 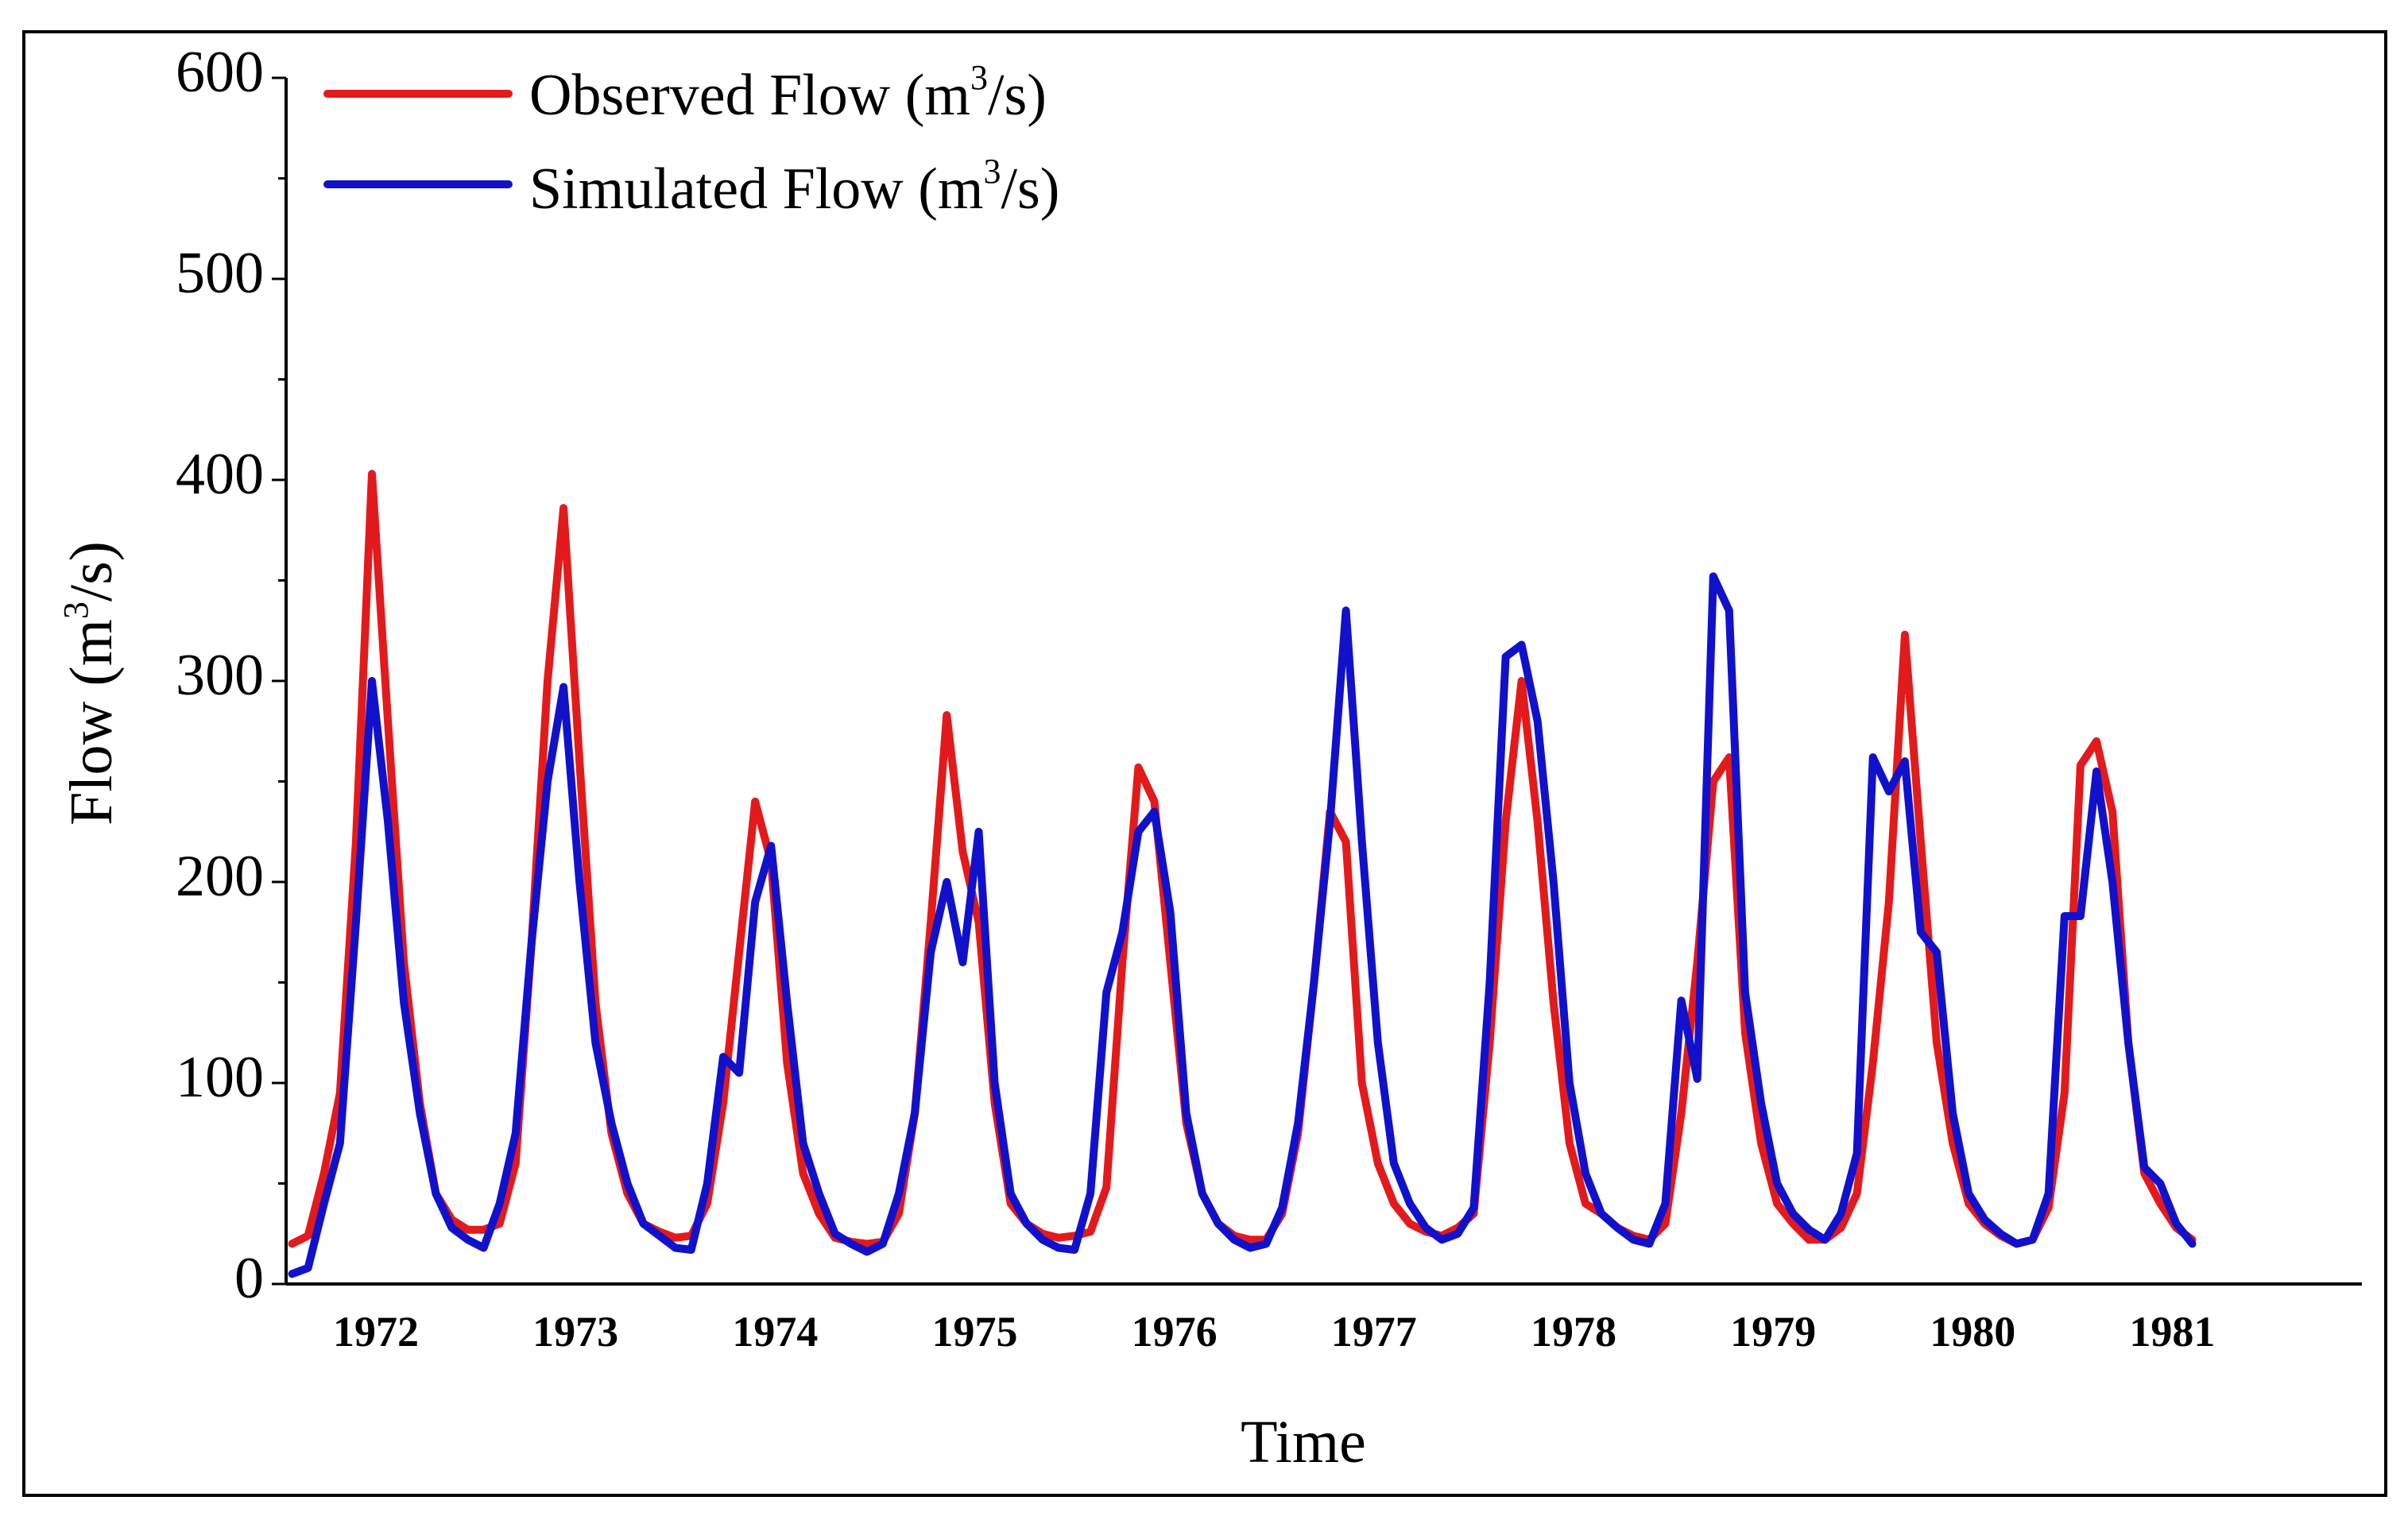 What do you see at coordinates (575, 1332) in the screenshot?
I see `x-tick-label: 1973` at bounding box center [575, 1332].